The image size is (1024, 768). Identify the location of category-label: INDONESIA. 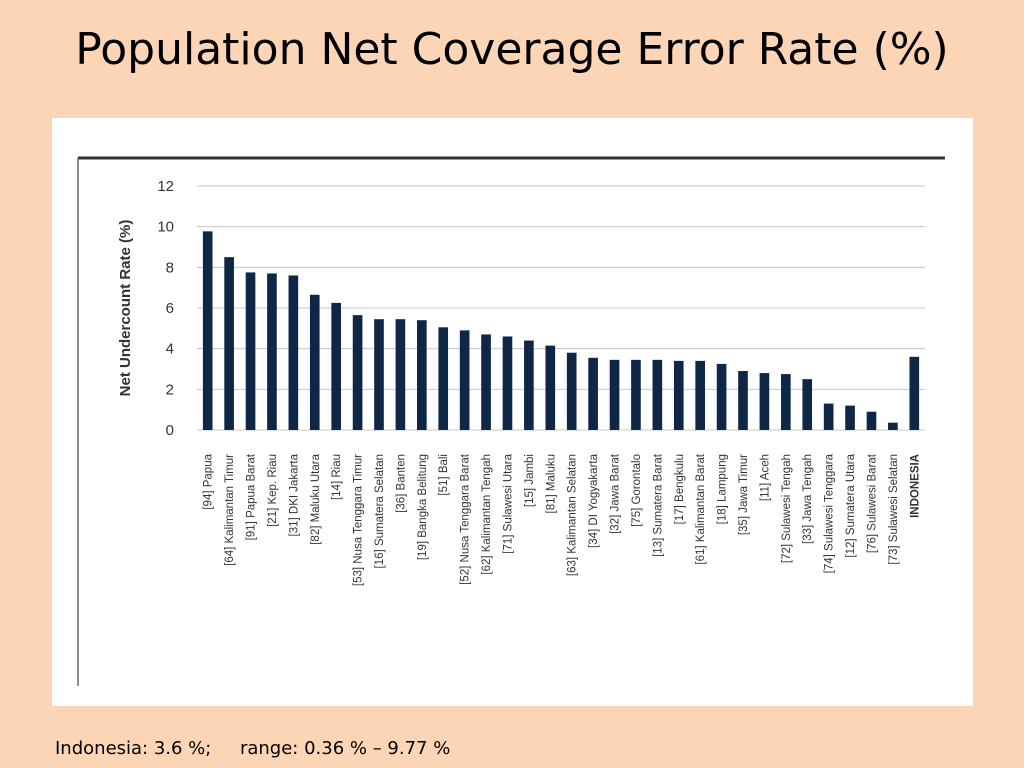
(915, 486).